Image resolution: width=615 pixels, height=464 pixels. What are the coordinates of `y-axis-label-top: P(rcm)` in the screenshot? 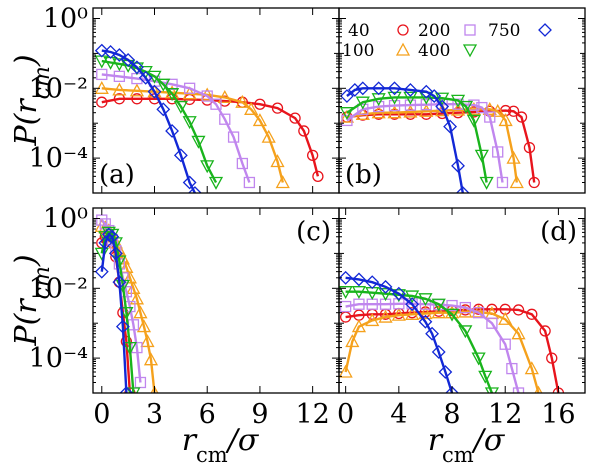 It's located at (32, 100).